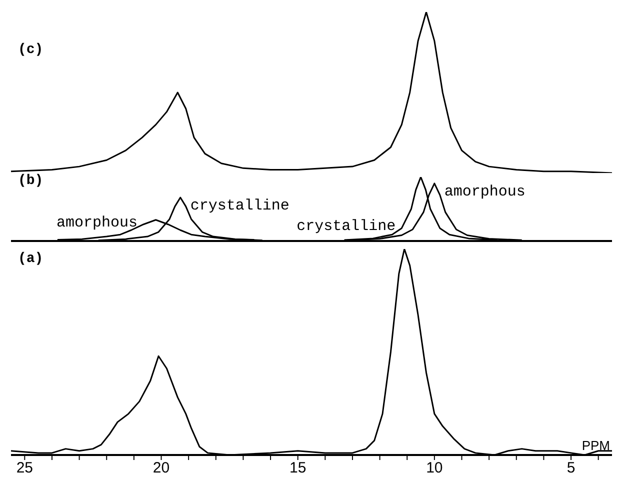 The width and height of the screenshot is (620, 499). Describe the element at coordinates (31, 181) in the screenshot. I see `chart-title: (b)` at that location.